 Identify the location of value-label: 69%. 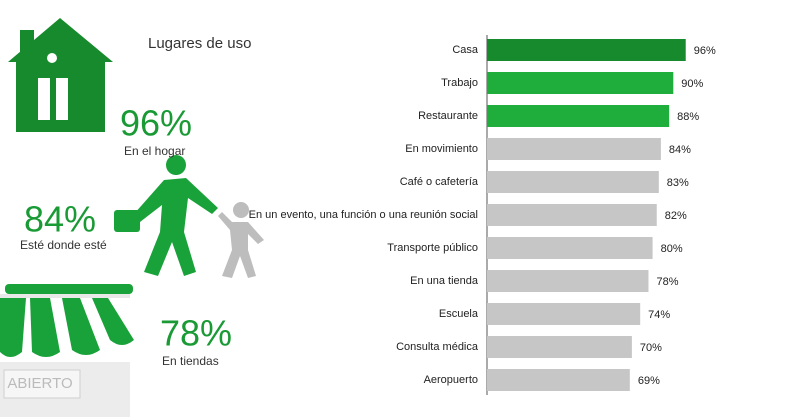
(649, 381).